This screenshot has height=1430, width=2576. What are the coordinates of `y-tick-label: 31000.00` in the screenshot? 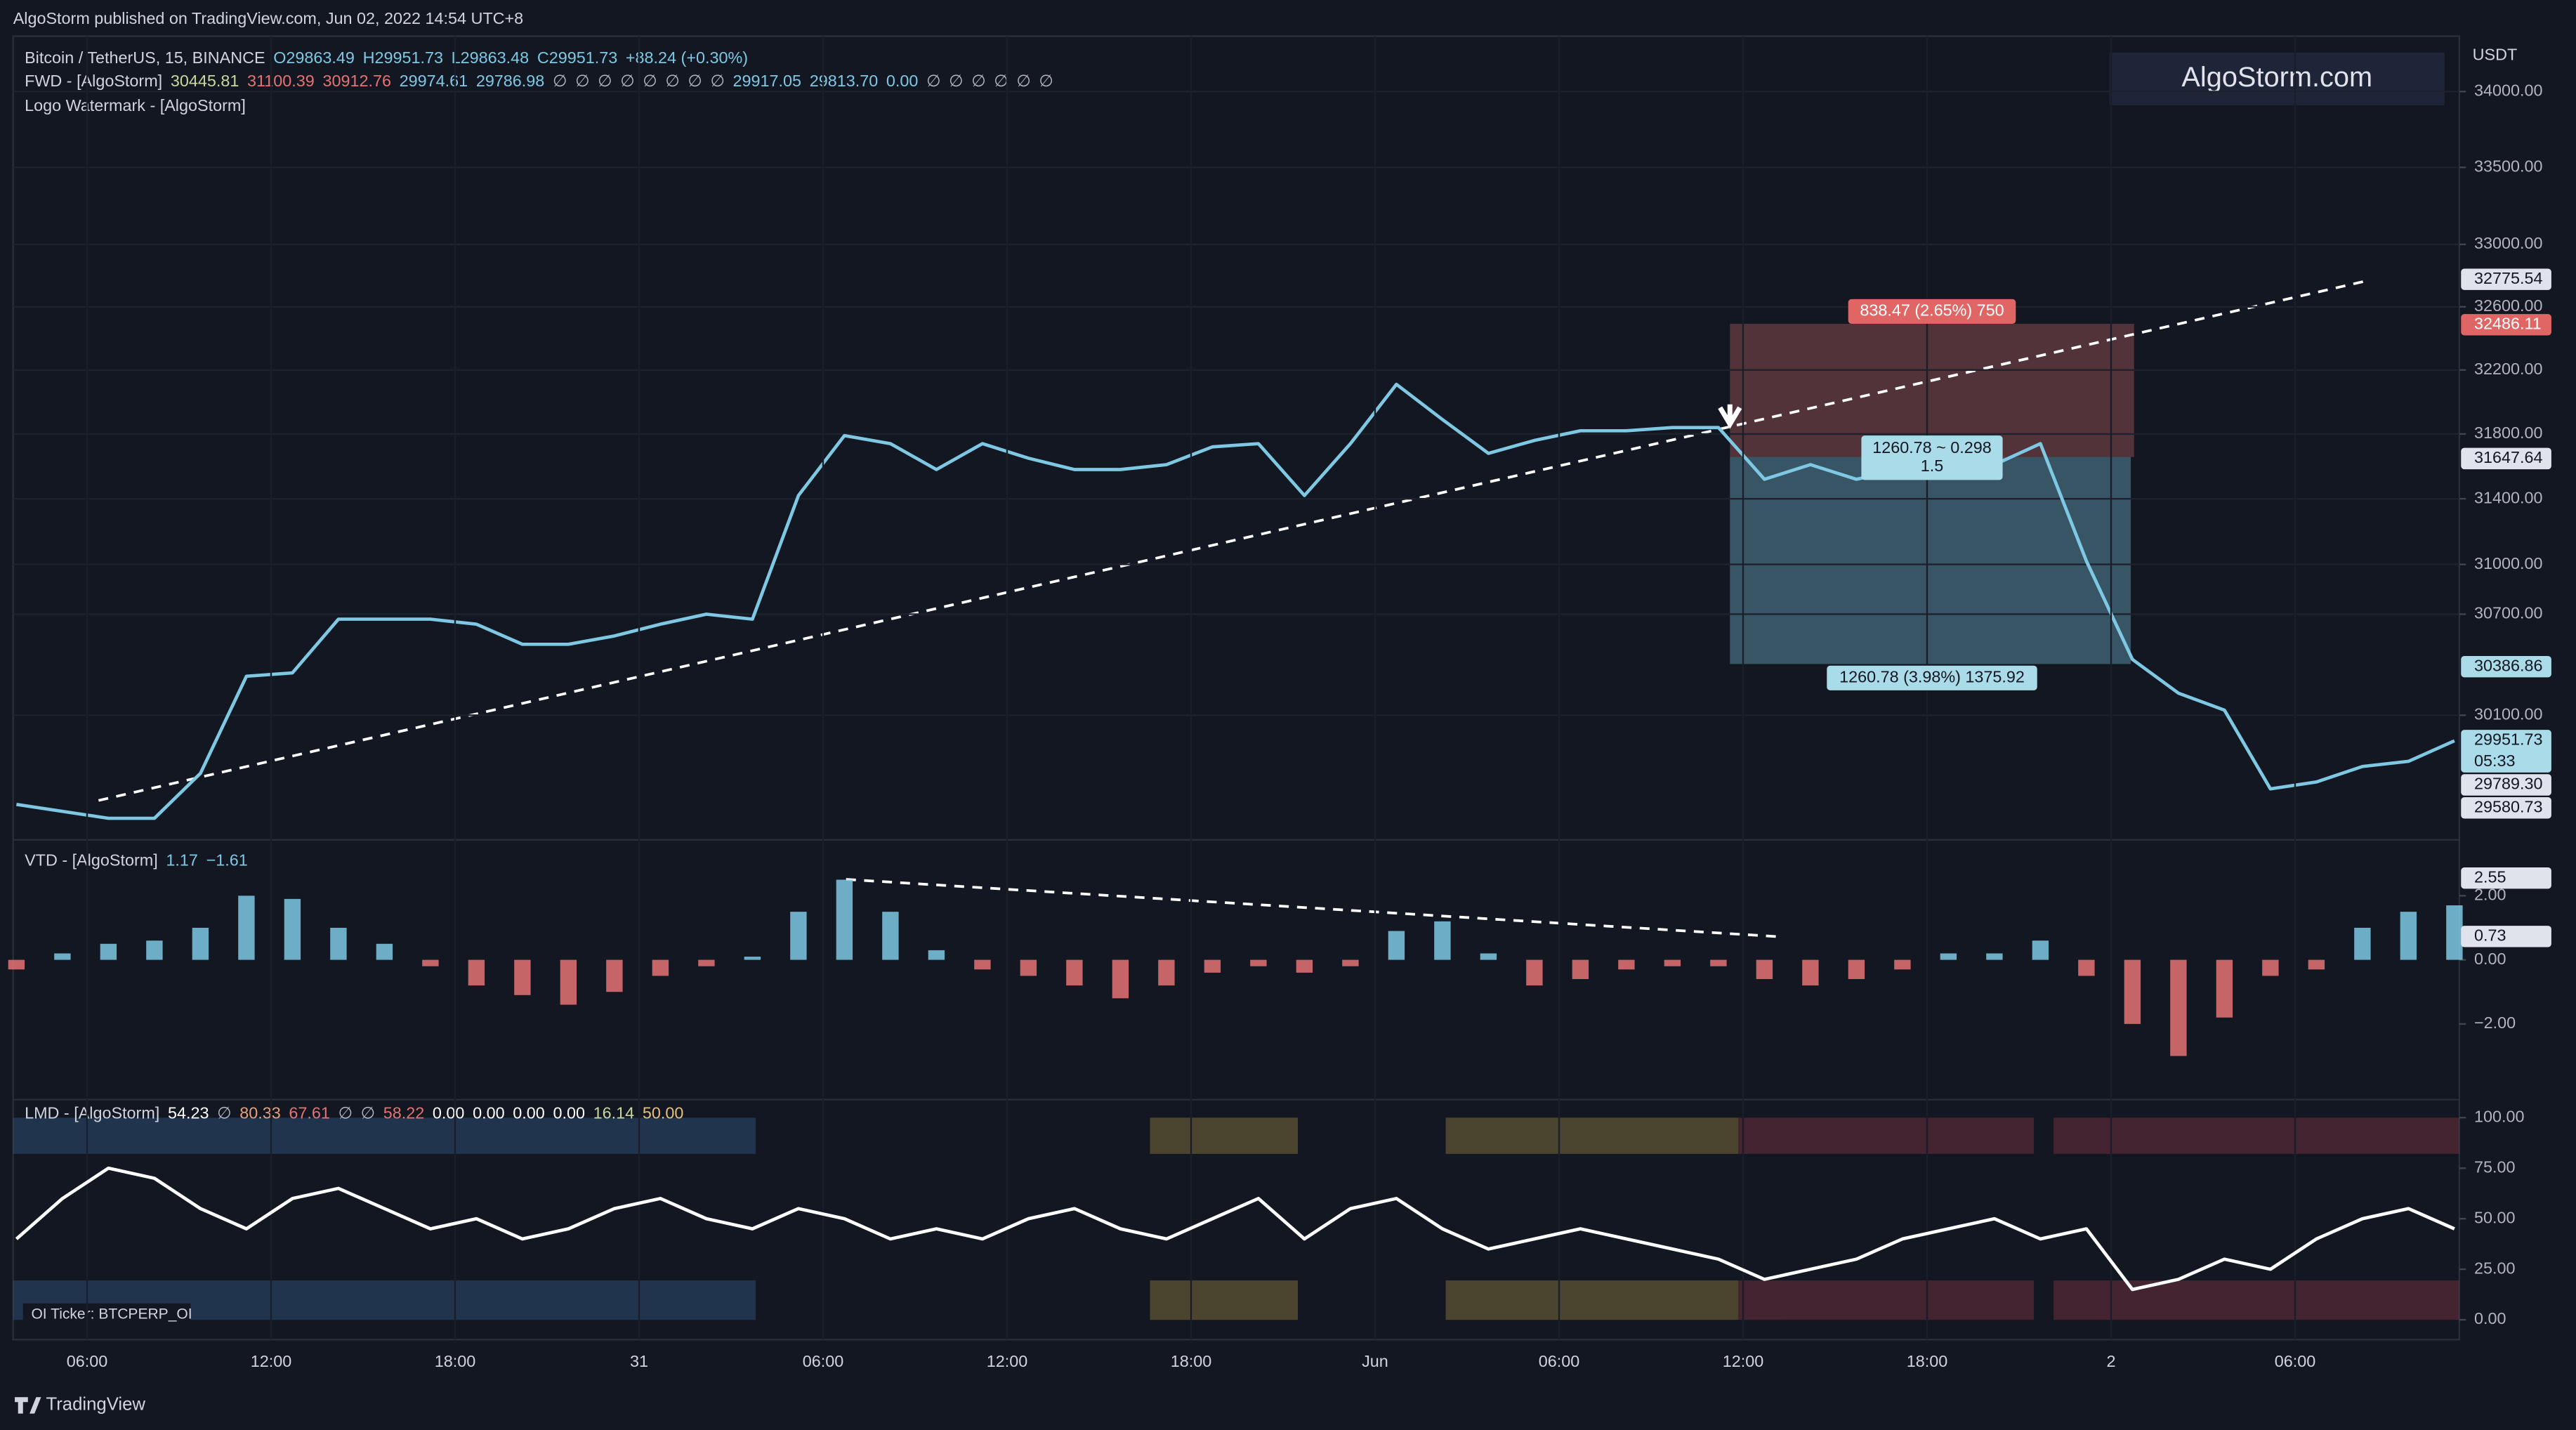 It's located at (2508, 563).